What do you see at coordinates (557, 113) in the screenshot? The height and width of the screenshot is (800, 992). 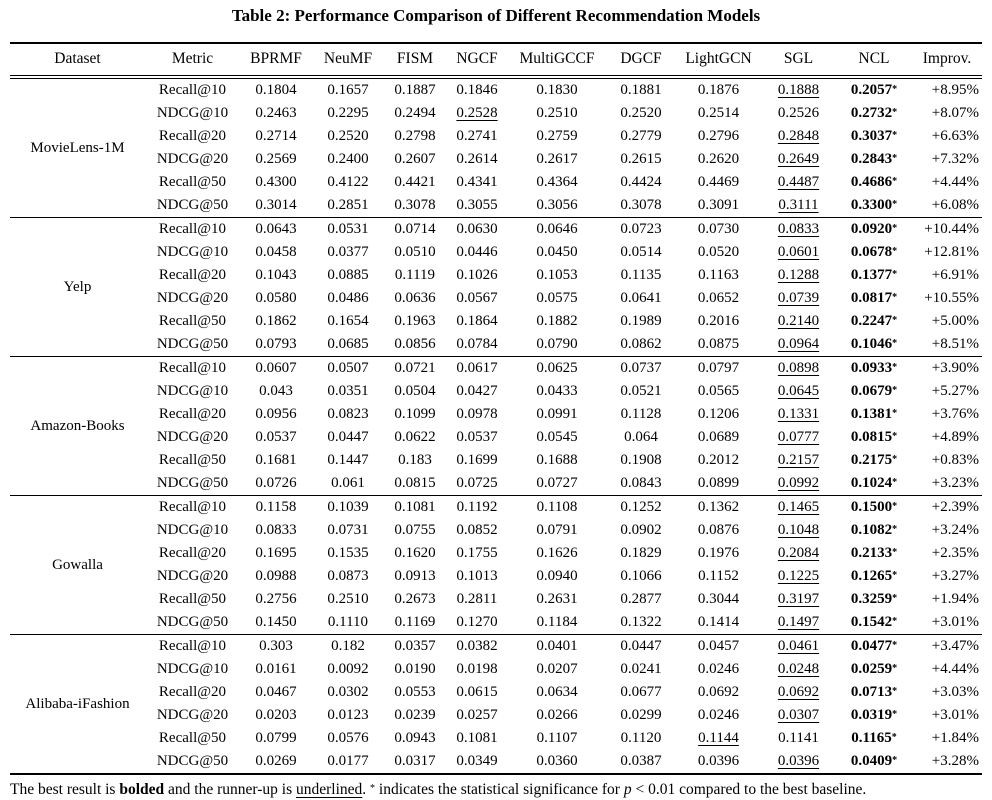 I see `value-cell-multigccf: 0.2510` at bounding box center [557, 113].